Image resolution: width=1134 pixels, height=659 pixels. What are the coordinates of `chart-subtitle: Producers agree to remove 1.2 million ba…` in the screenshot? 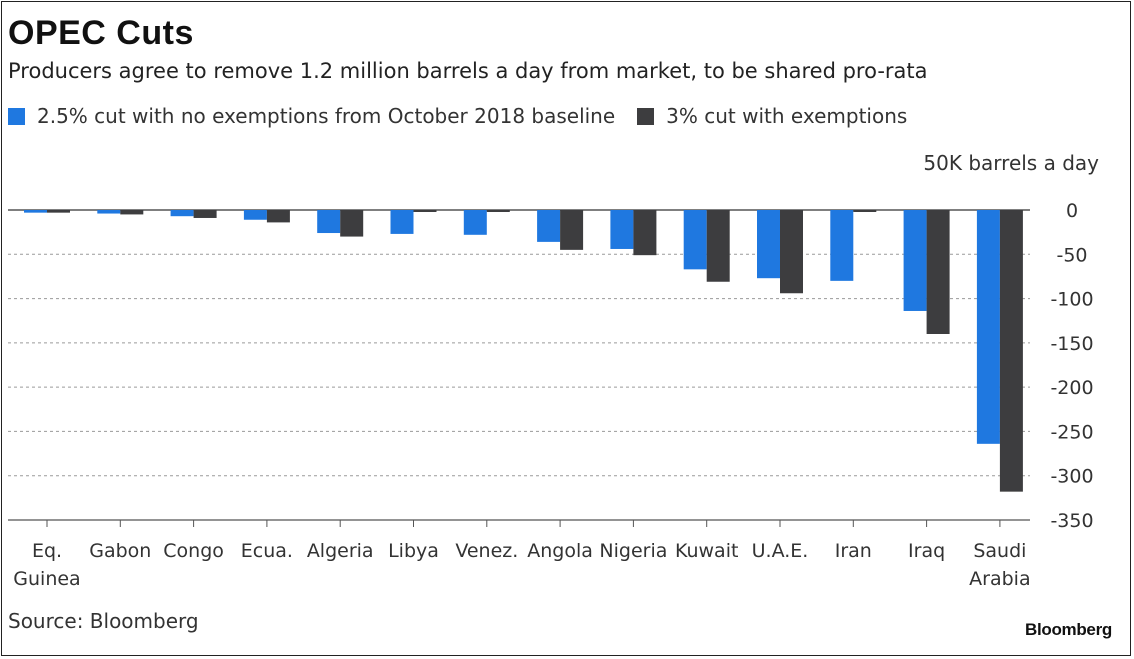 It's located at (468, 71).